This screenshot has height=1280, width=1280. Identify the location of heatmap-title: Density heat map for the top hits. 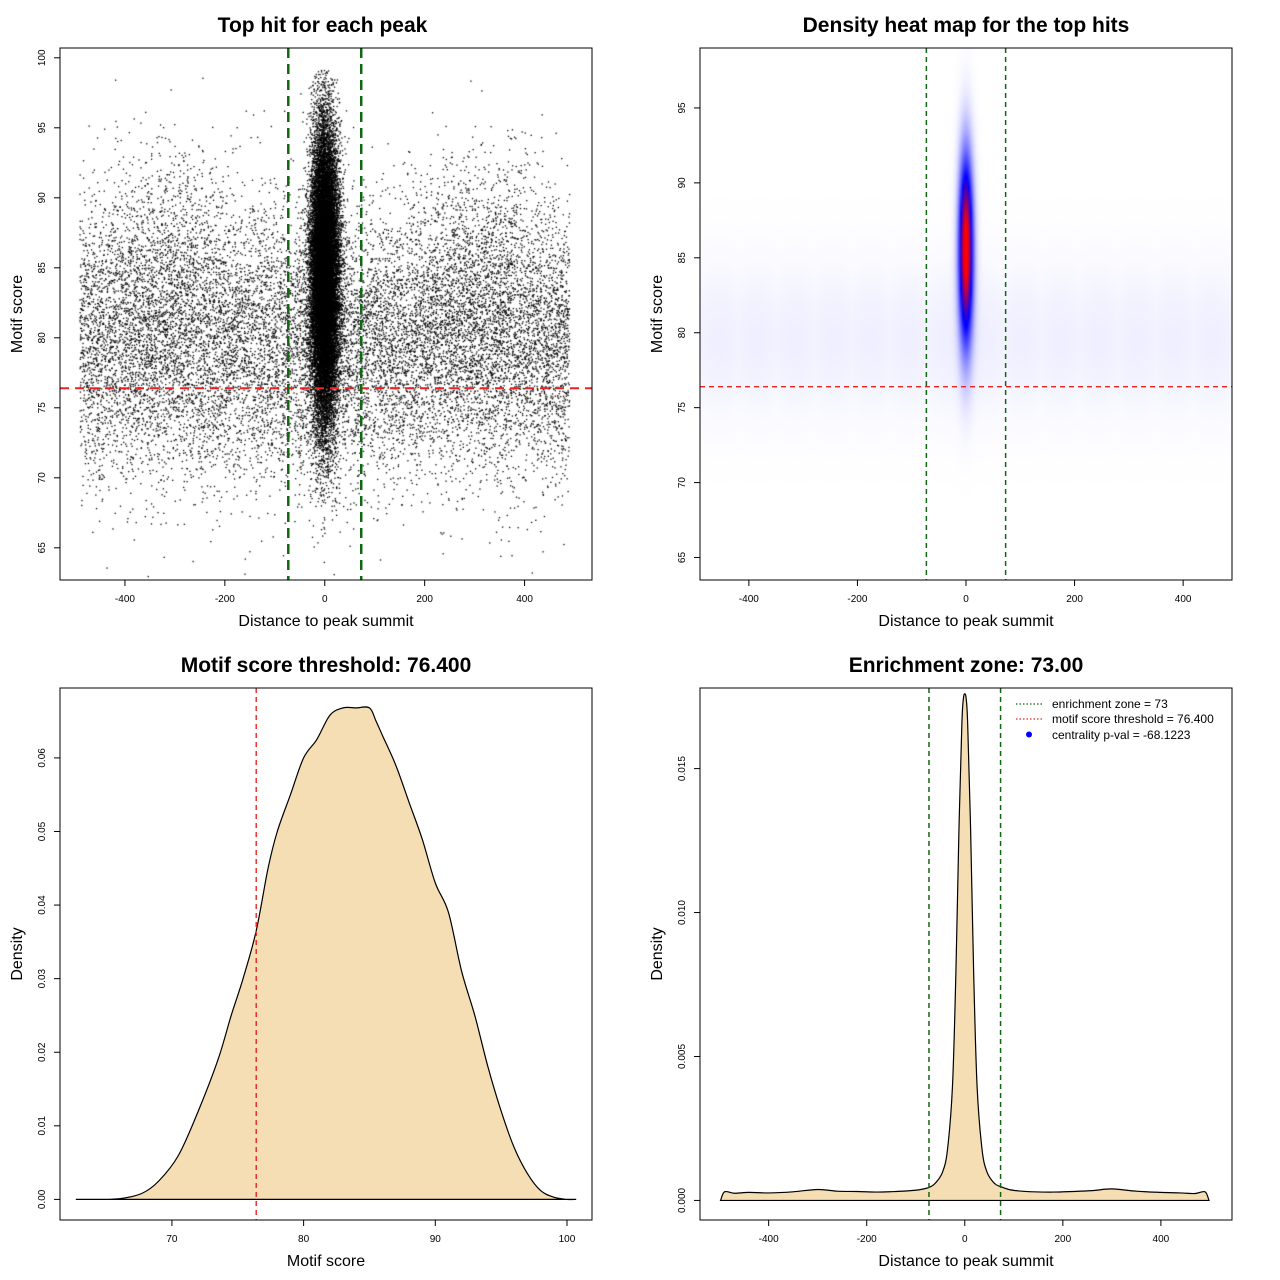
(966, 25).